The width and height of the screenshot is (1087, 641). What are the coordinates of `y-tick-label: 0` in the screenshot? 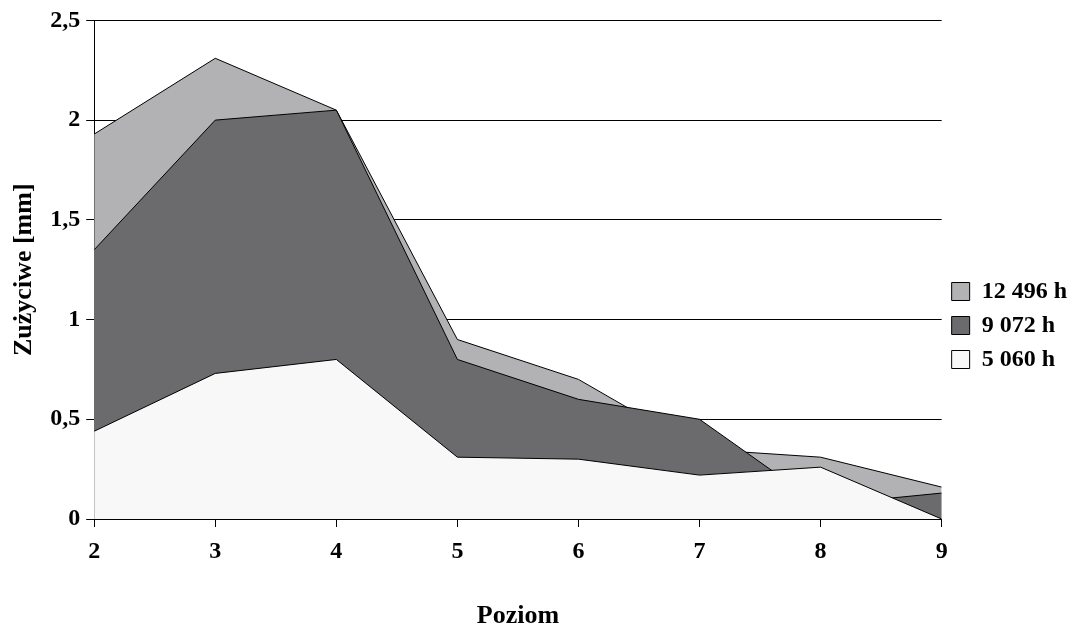 It's located at (74, 517).